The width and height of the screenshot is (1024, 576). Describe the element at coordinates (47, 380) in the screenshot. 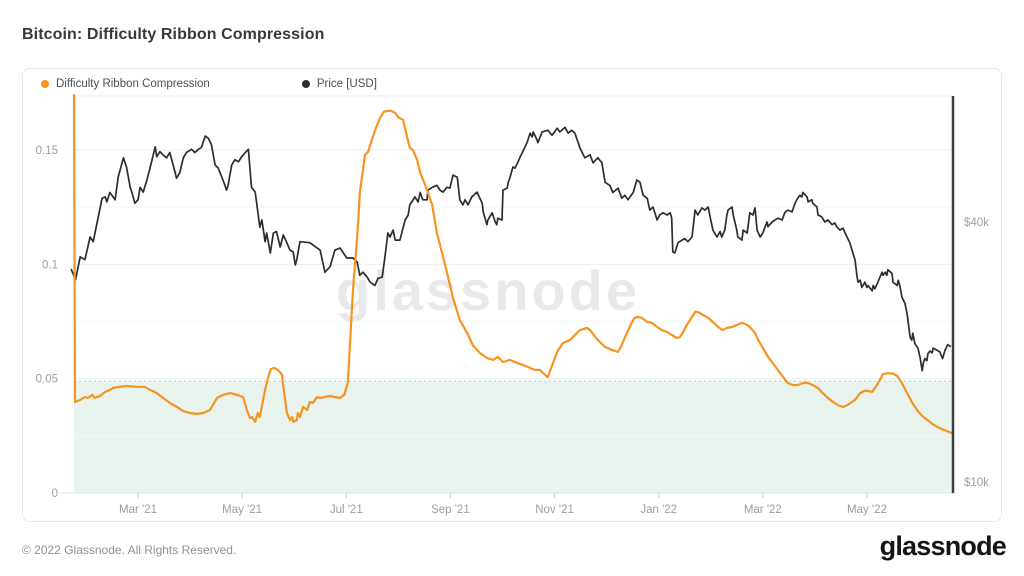

I see `left-axis-tick-label: 0.05` at that location.